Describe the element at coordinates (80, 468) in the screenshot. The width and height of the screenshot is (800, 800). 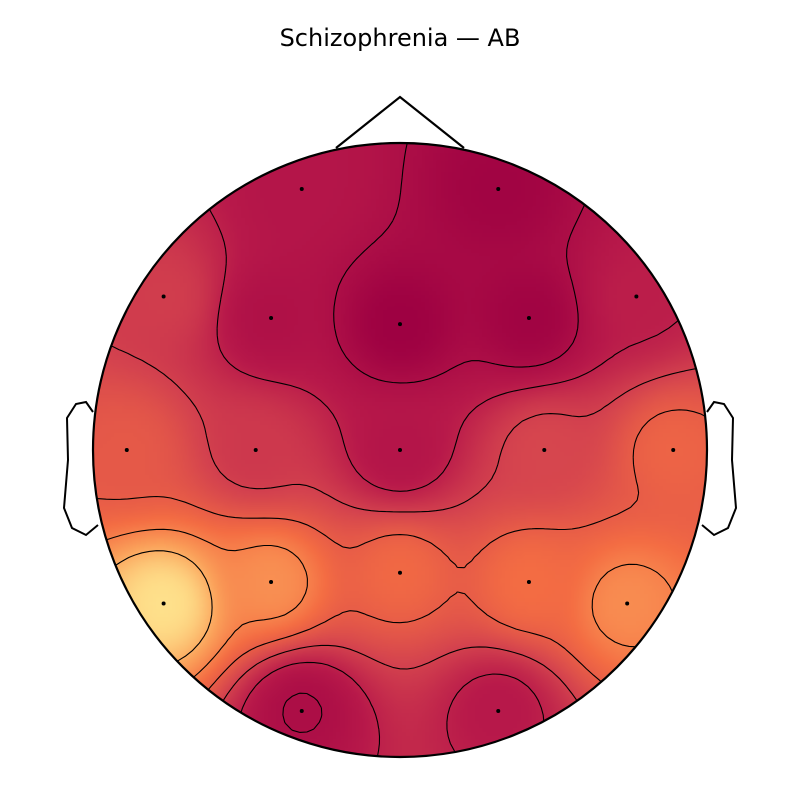
I see `left-ear` at that location.